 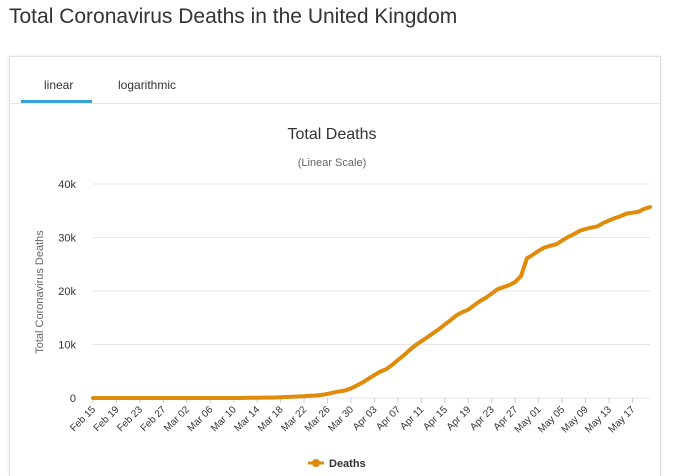 What do you see at coordinates (347, 464) in the screenshot?
I see `legend-label: Deaths` at bounding box center [347, 464].